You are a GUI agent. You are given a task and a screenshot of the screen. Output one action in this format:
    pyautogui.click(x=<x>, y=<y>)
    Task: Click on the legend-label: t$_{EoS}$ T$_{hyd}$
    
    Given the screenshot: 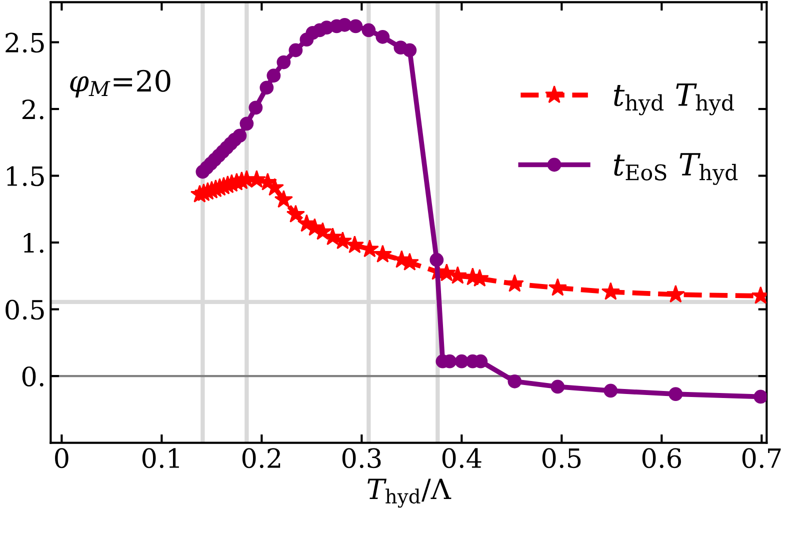 What is the action you would take?
    pyautogui.click(x=676, y=169)
    